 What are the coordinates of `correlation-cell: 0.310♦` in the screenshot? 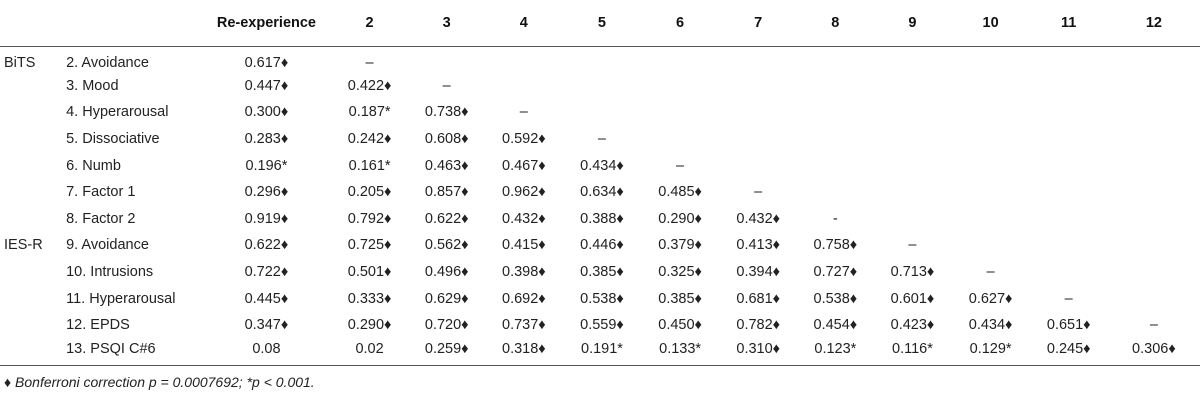 It's located at (758, 349).